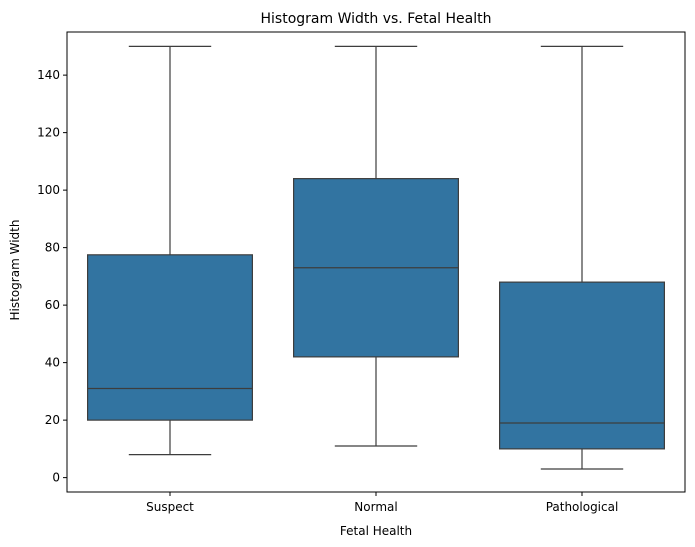 This screenshot has width=695, height=547. What do you see at coordinates (48, 75) in the screenshot?
I see `y-tick-label: 140` at bounding box center [48, 75].